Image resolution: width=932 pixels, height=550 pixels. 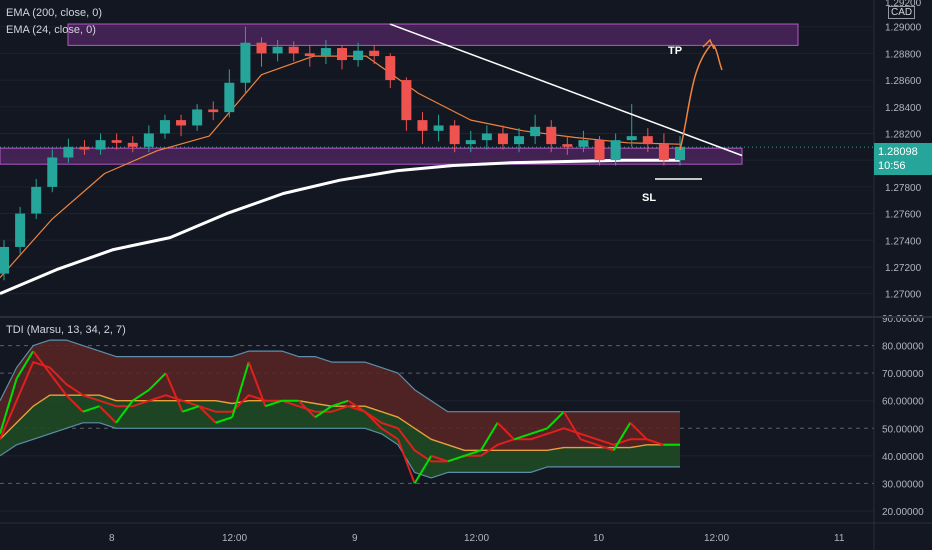 I want to click on tdi-tick-label: 20.00000, so click(x=903, y=512).